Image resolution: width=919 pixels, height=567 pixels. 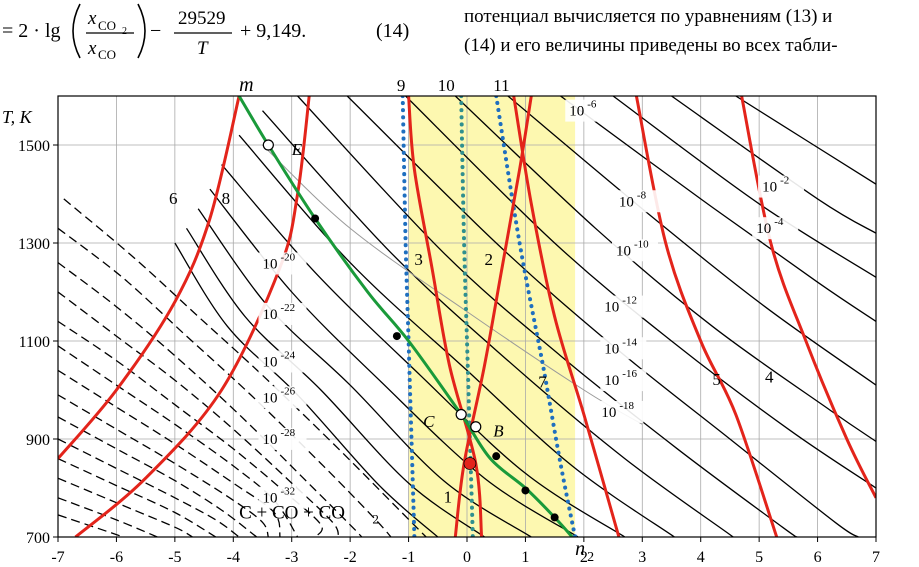 I want to click on curve-number-label: 5, so click(x=716, y=379).